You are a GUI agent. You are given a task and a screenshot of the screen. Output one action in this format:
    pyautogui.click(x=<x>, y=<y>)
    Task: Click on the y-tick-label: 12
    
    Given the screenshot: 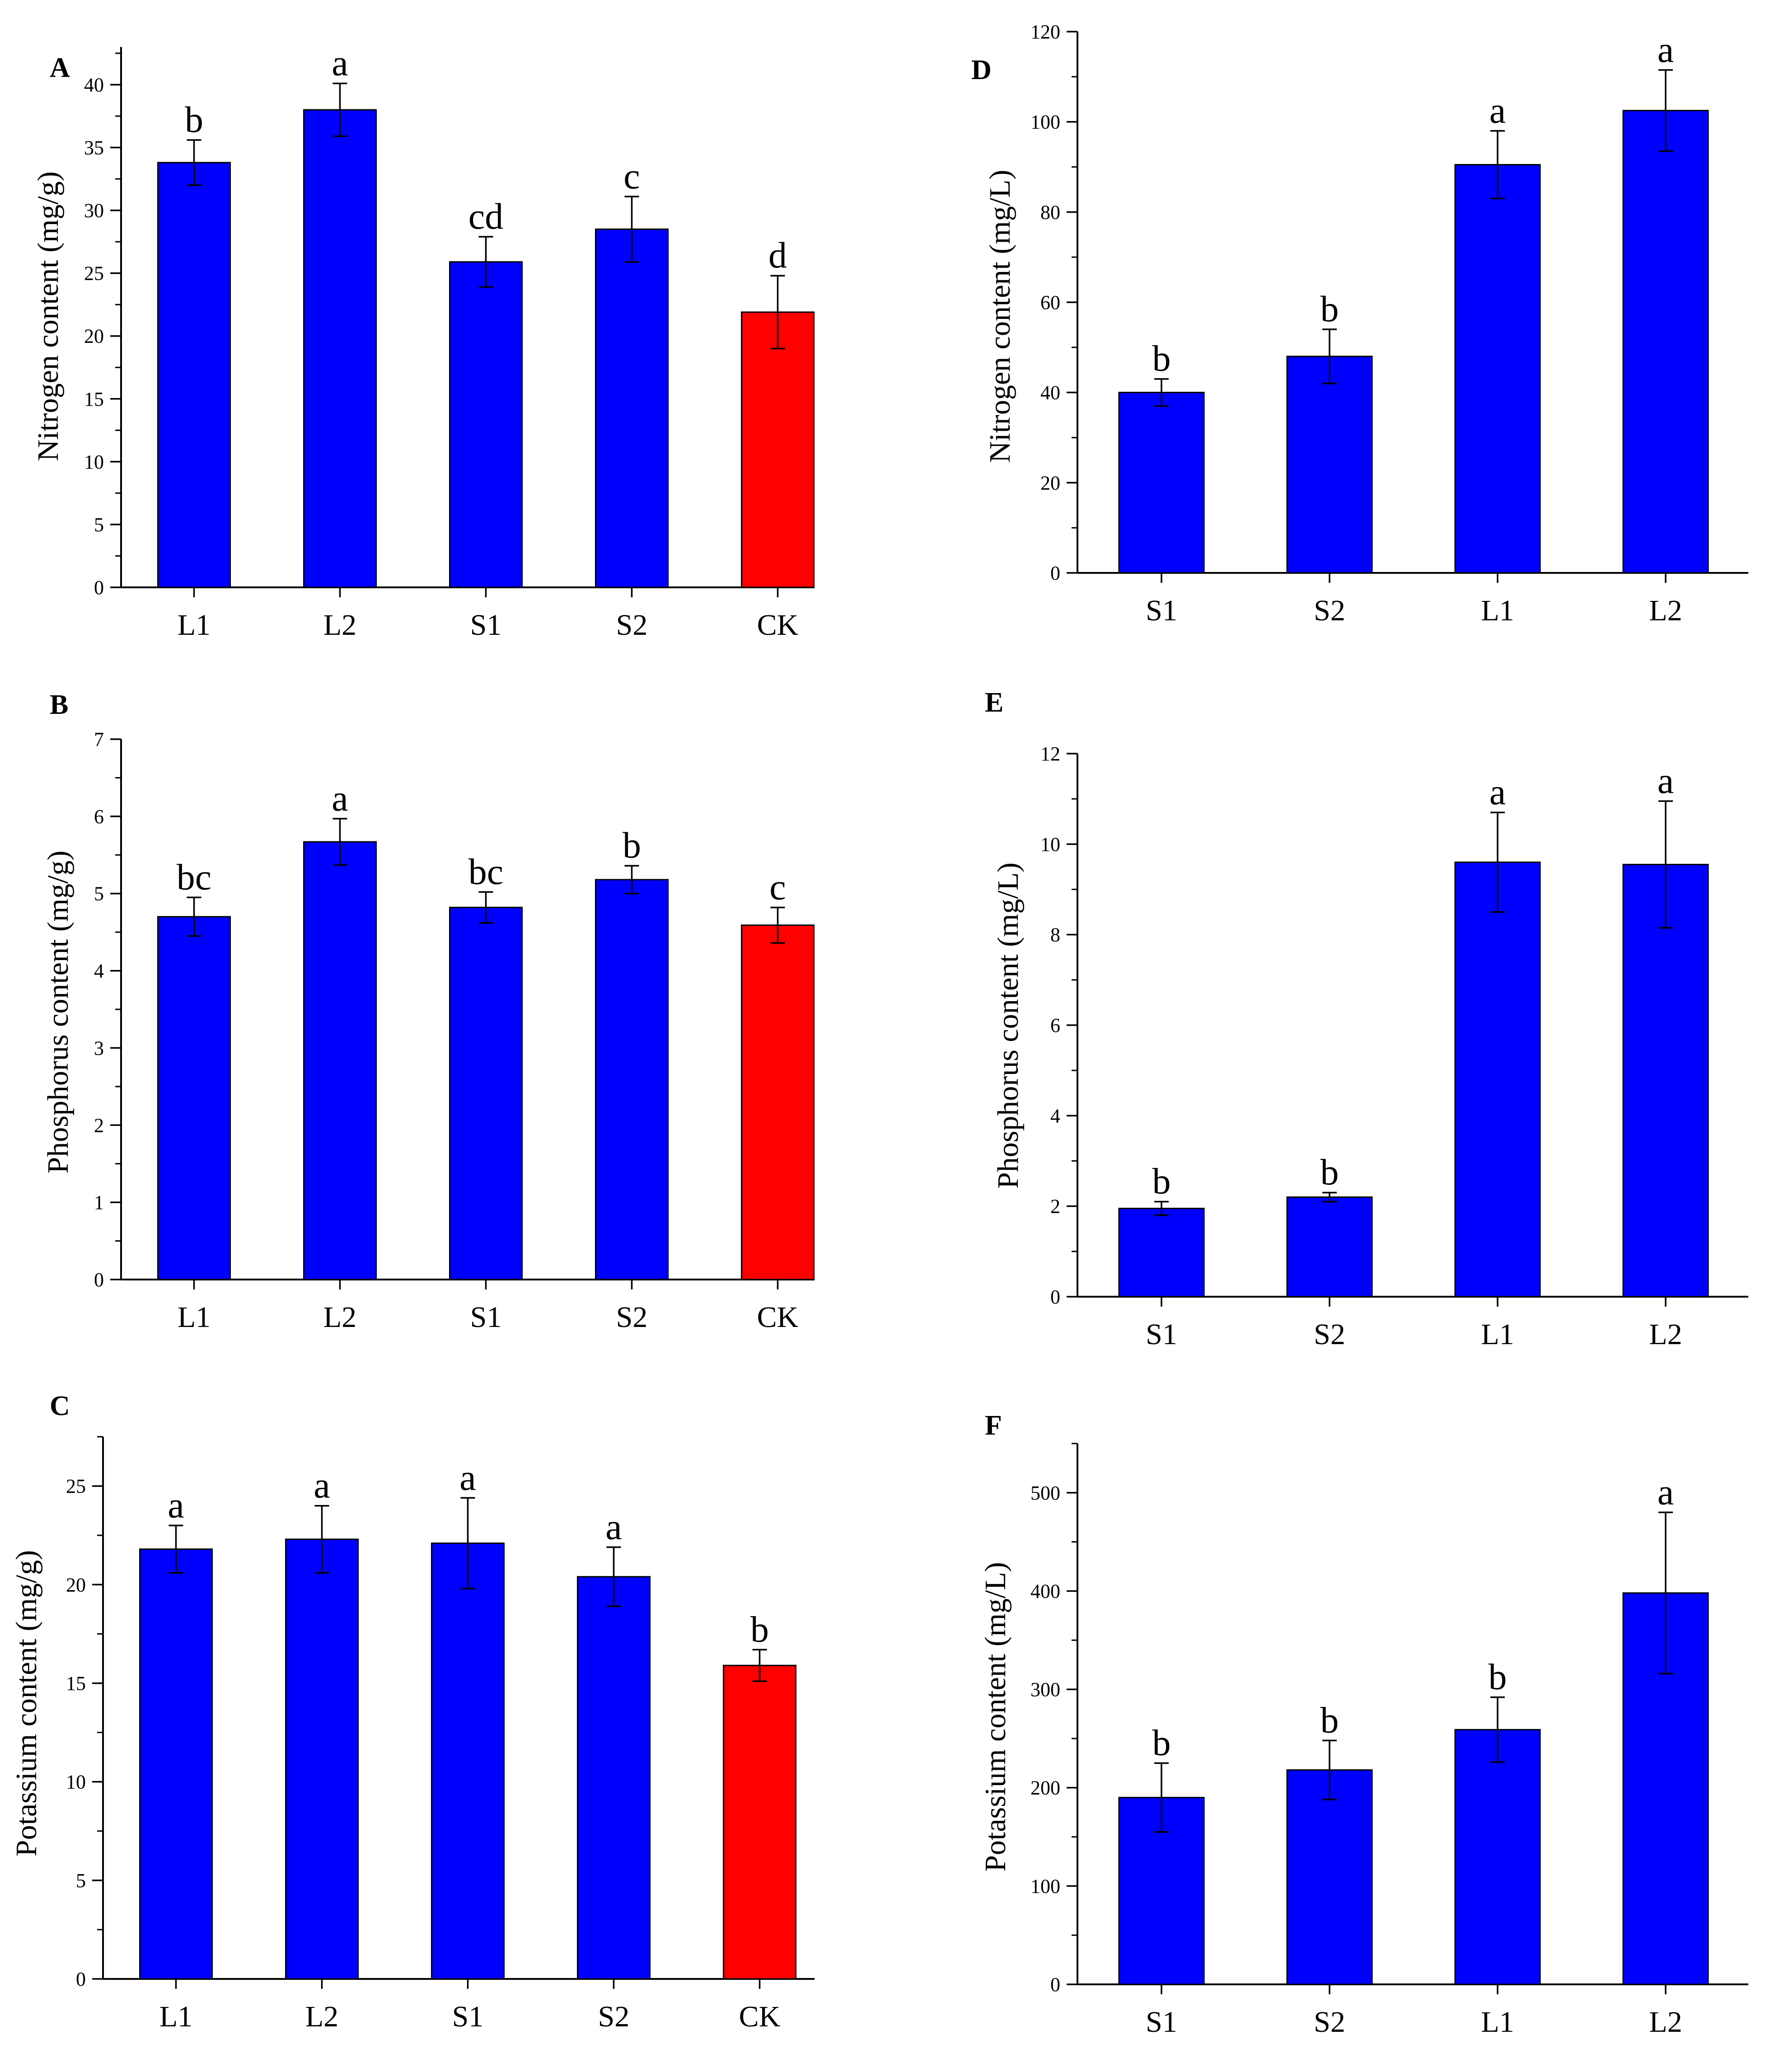 What is the action you would take?
    pyautogui.click(x=1050, y=754)
    